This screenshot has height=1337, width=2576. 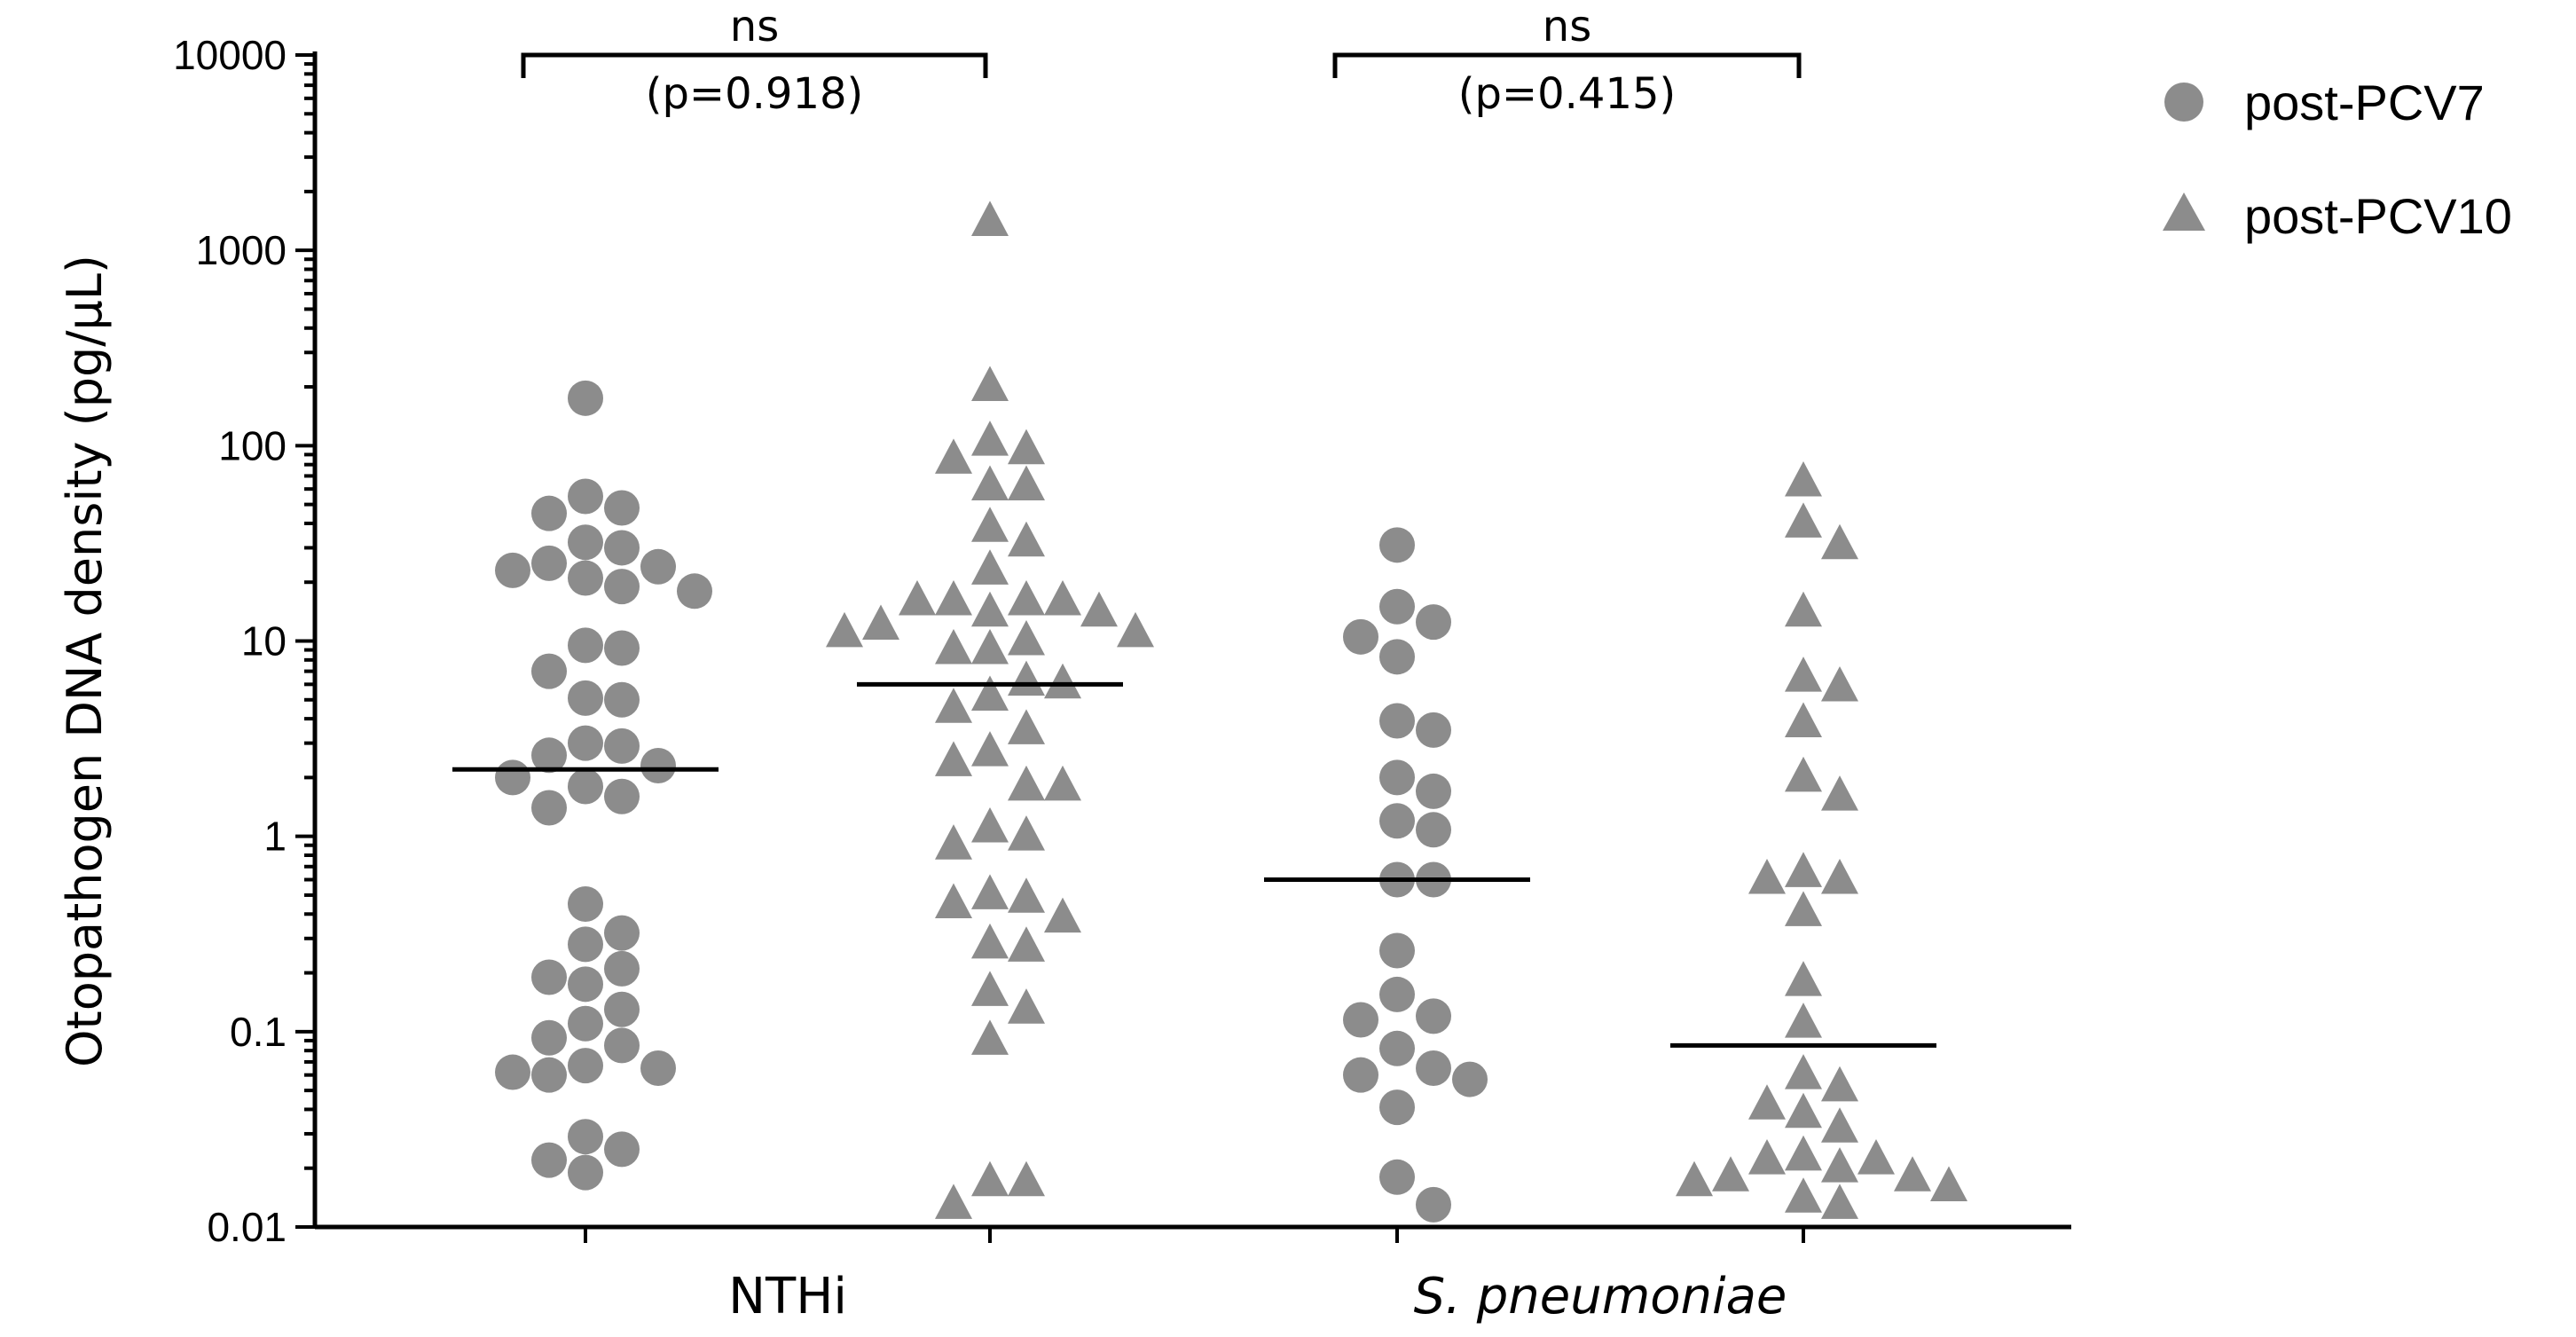 What do you see at coordinates (2364, 103) in the screenshot?
I see `legend-label: post-PCV7` at bounding box center [2364, 103].